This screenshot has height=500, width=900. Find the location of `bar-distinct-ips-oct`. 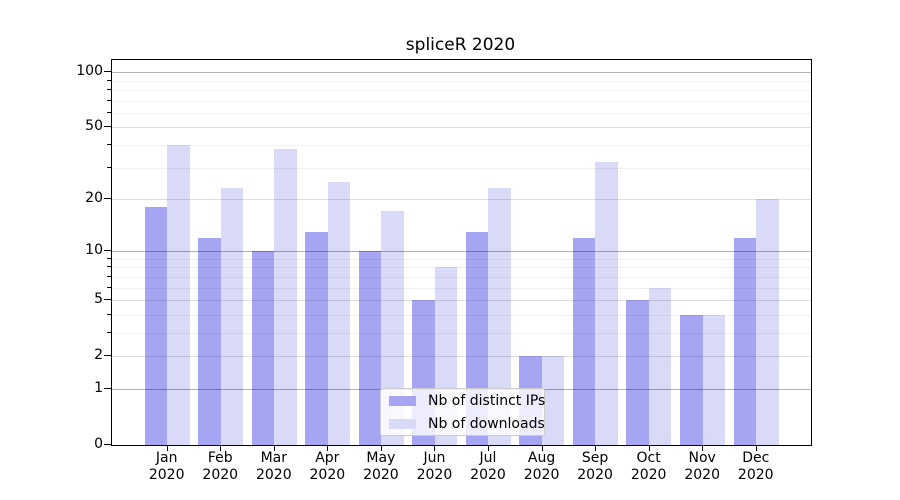

bar-distinct-ips-oct is located at coordinates (637, 372).